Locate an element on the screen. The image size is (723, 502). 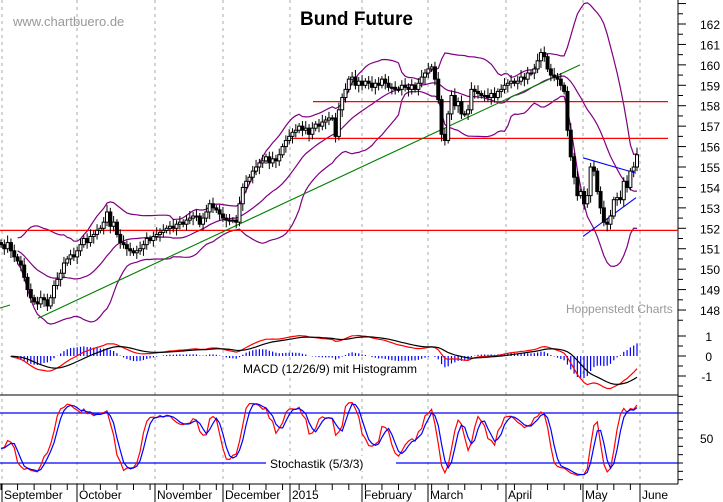
trendline is located at coordinates (609, 165).